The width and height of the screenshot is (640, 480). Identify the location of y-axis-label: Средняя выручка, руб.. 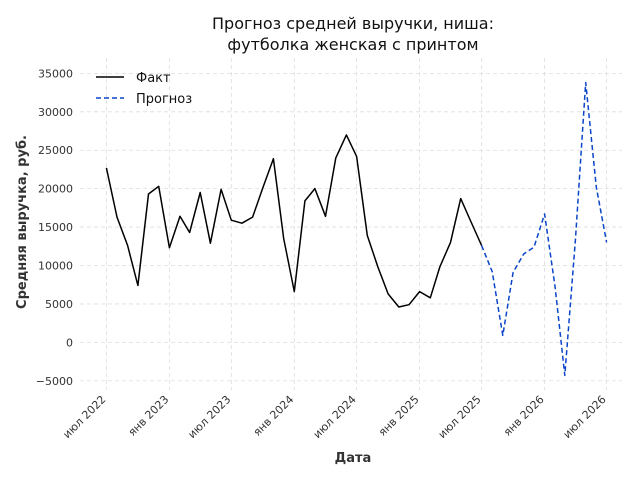
(22, 222).